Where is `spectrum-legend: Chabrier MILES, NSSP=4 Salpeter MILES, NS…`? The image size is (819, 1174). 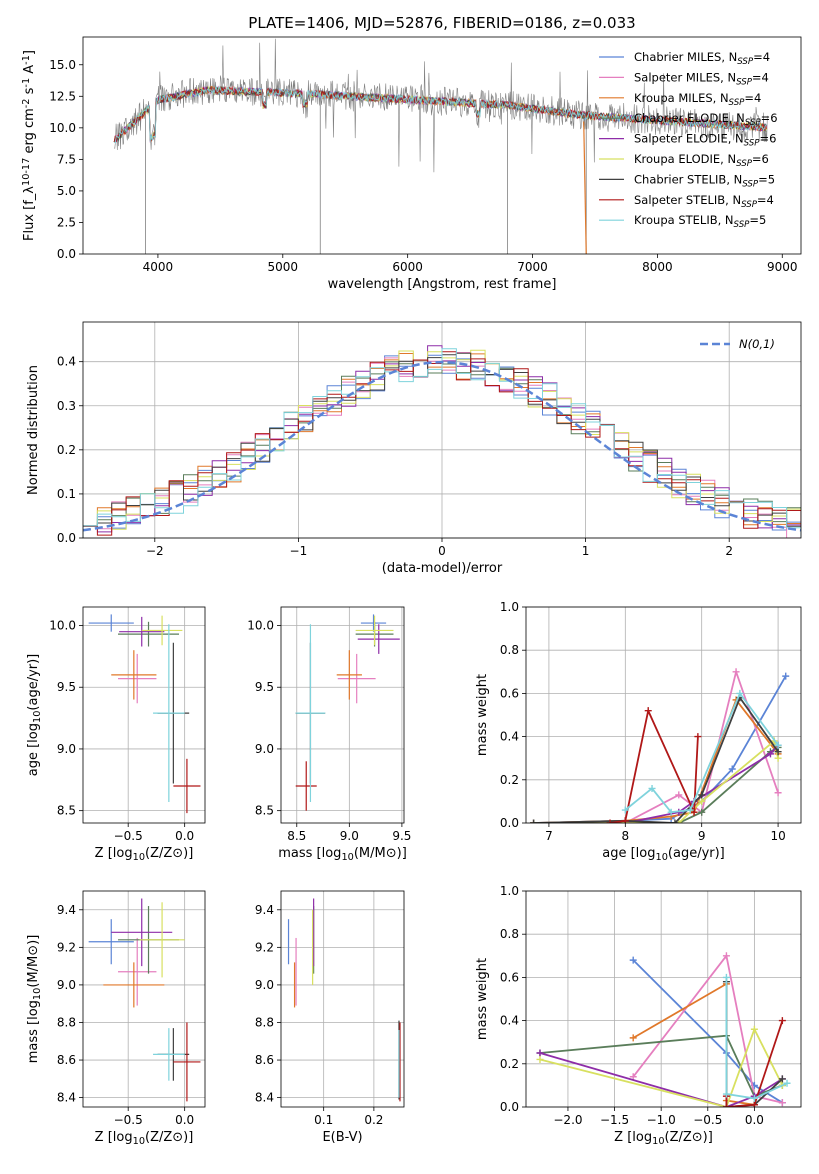
spectrum-legend: Chabrier MILES, NSSP=4 Salpeter MILES, NS… is located at coordinates (688, 140).